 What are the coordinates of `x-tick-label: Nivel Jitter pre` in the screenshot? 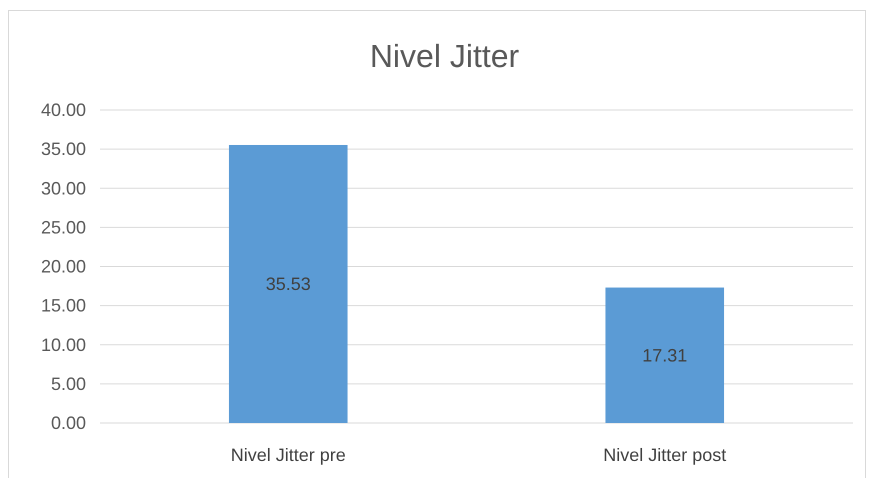 It's located at (288, 455).